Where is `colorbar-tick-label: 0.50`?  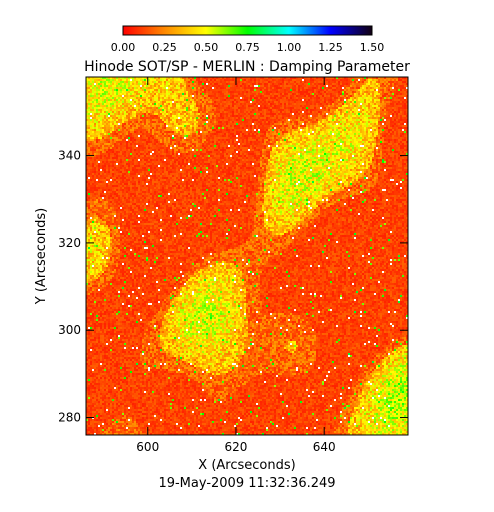 colorbar-tick-label: 0.50 is located at coordinates (206, 47).